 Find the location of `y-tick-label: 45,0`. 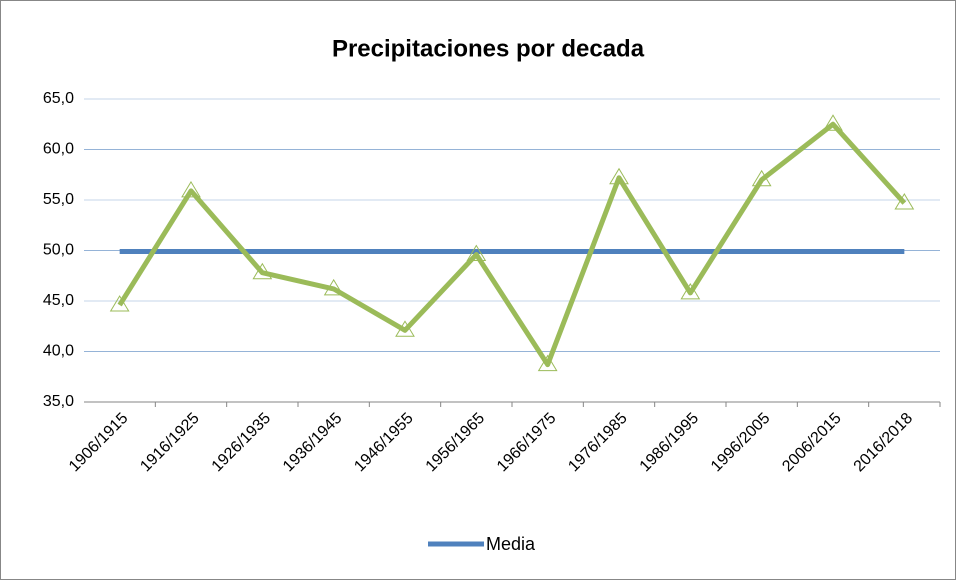

y-tick-label: 45,0 is located at coordinates (58, 300).